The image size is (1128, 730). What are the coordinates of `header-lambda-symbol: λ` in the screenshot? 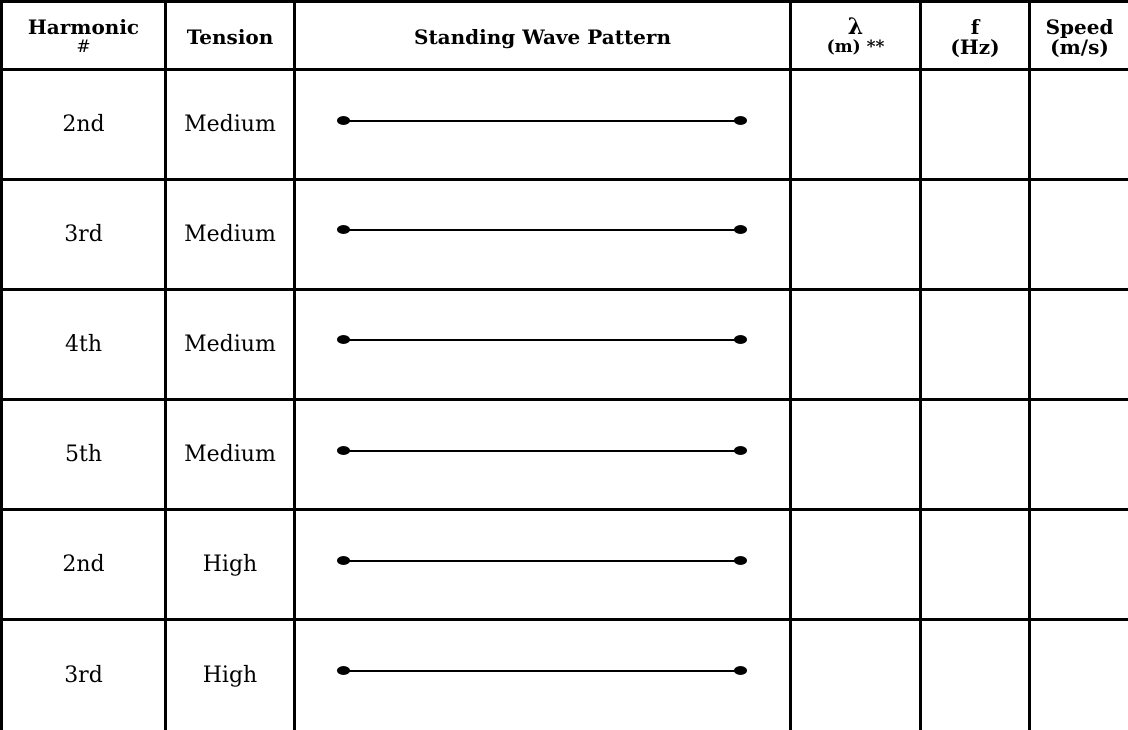 It's located at (855, 27).